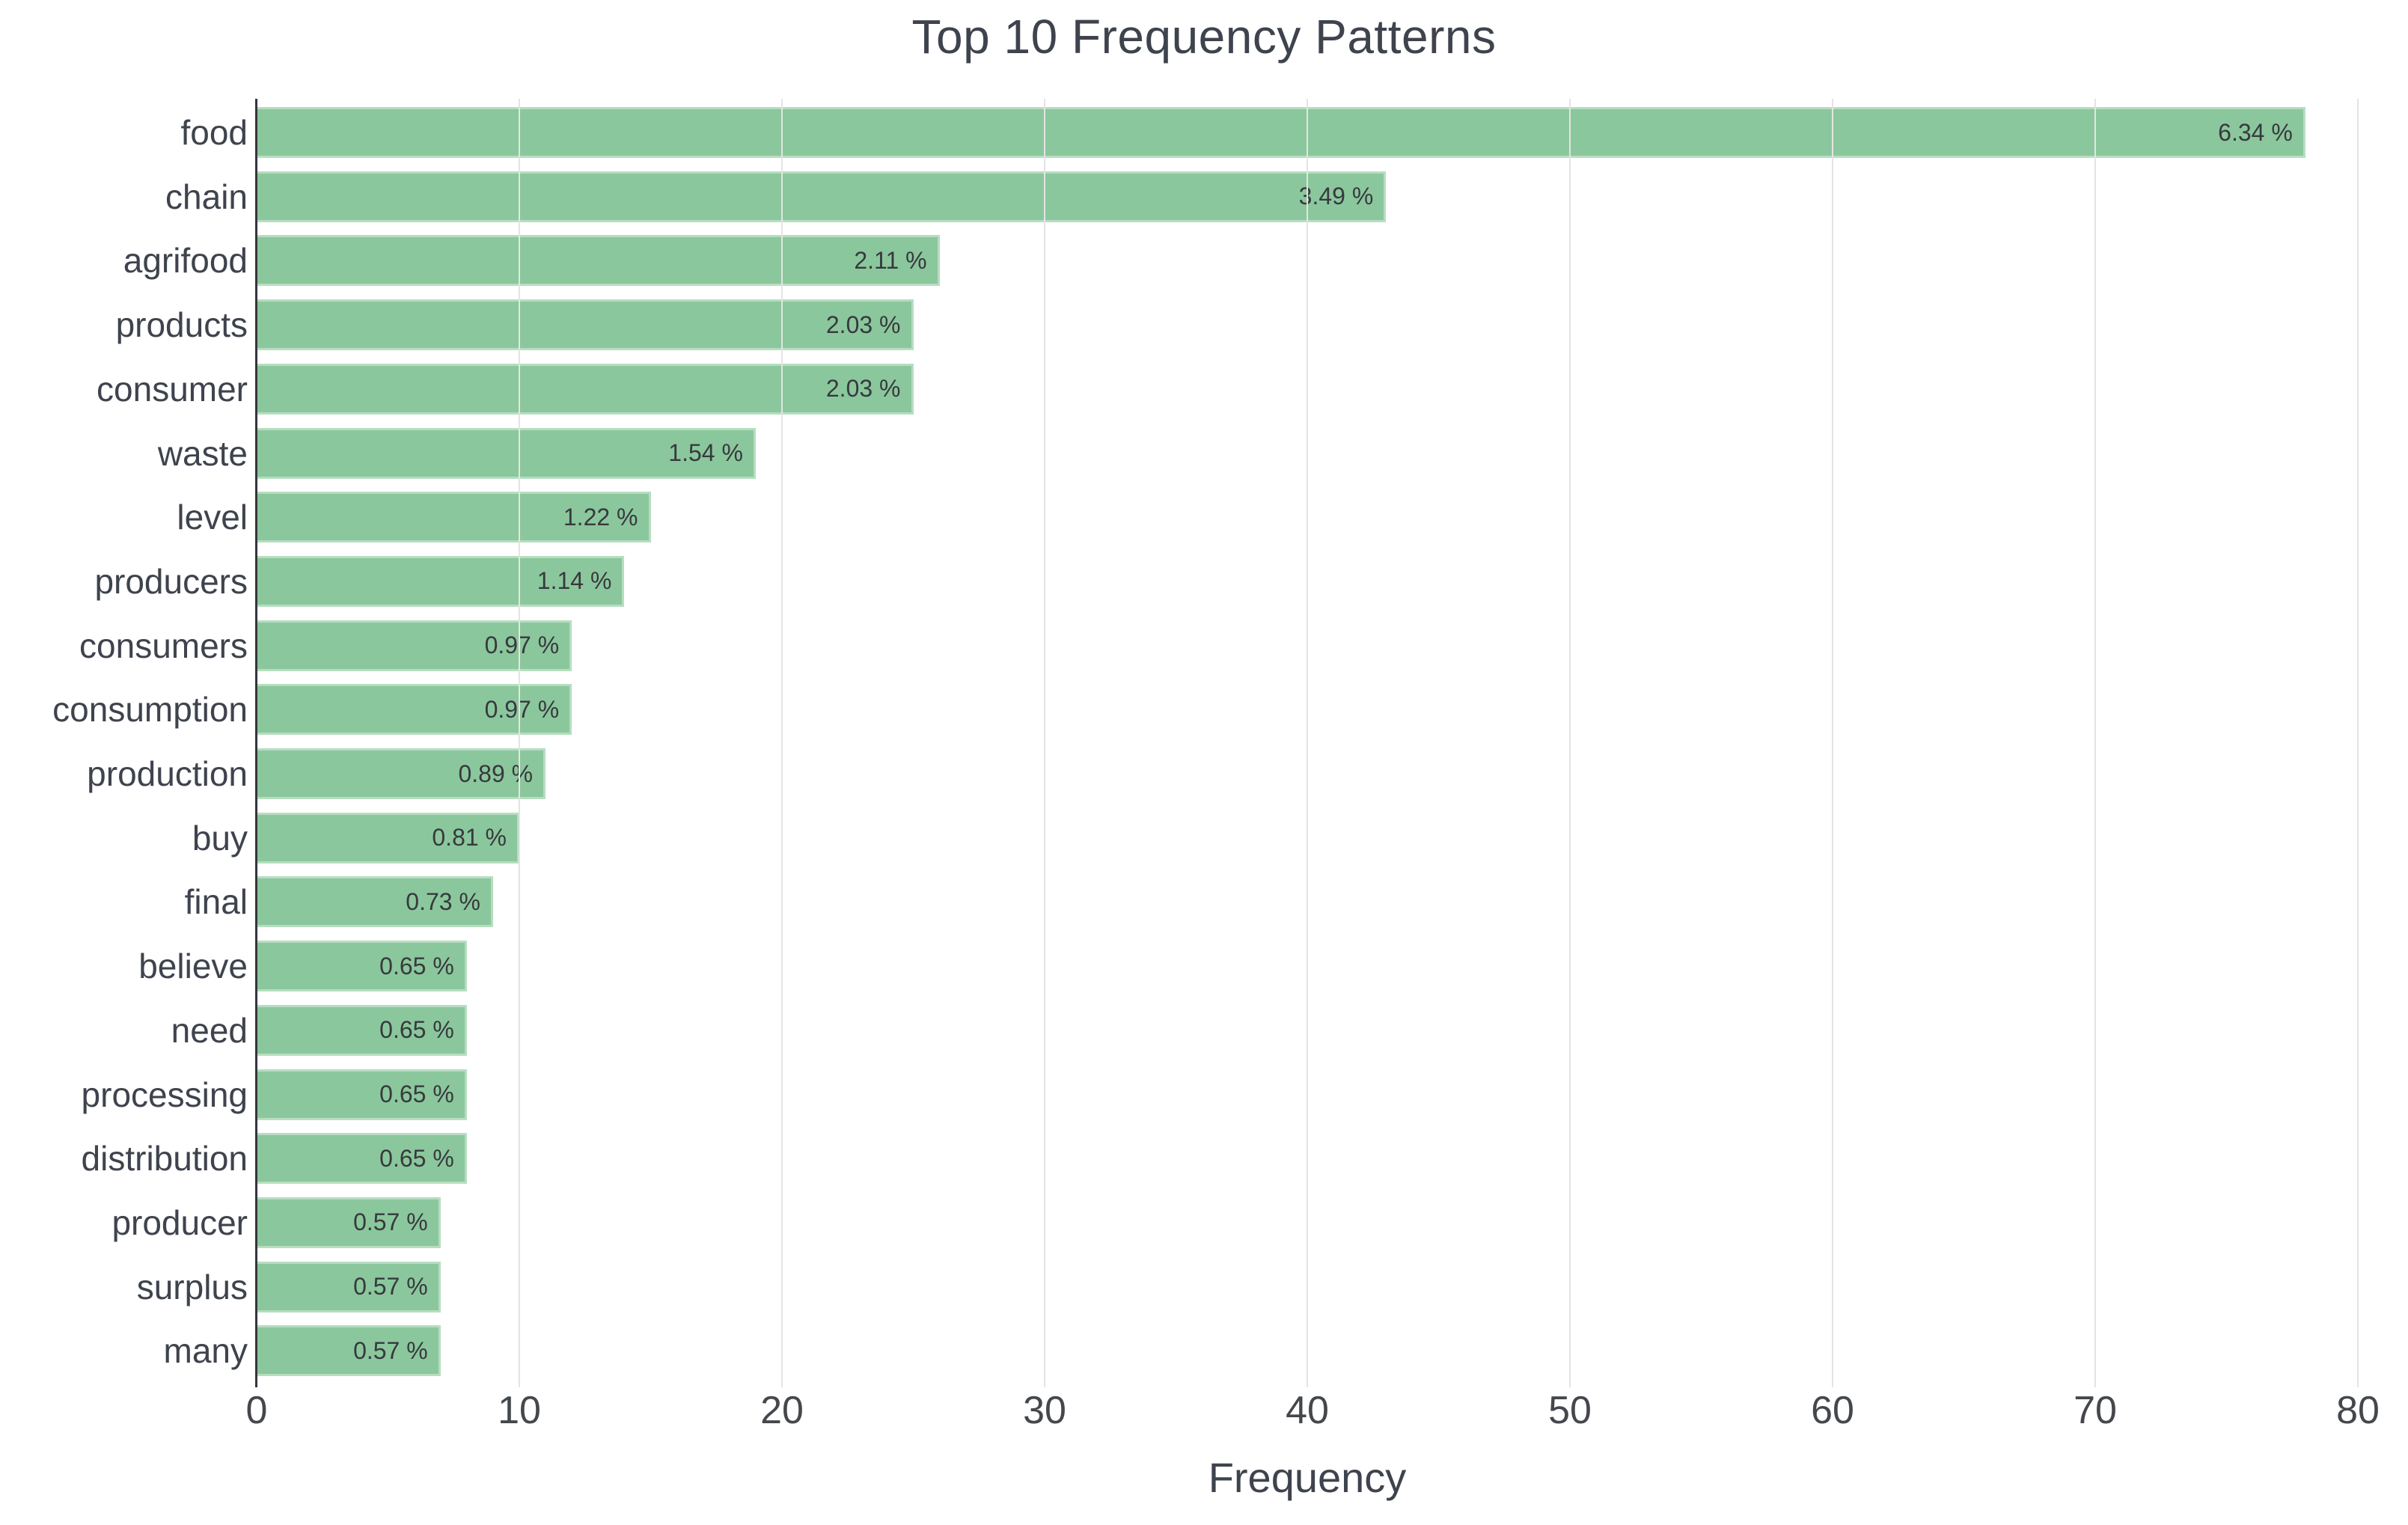 The height and width of the screenshot is (1525, 2408). Describe the element at coordinates (150, 710) in the screenshot. I see `y-category-label: consumption` at that location.